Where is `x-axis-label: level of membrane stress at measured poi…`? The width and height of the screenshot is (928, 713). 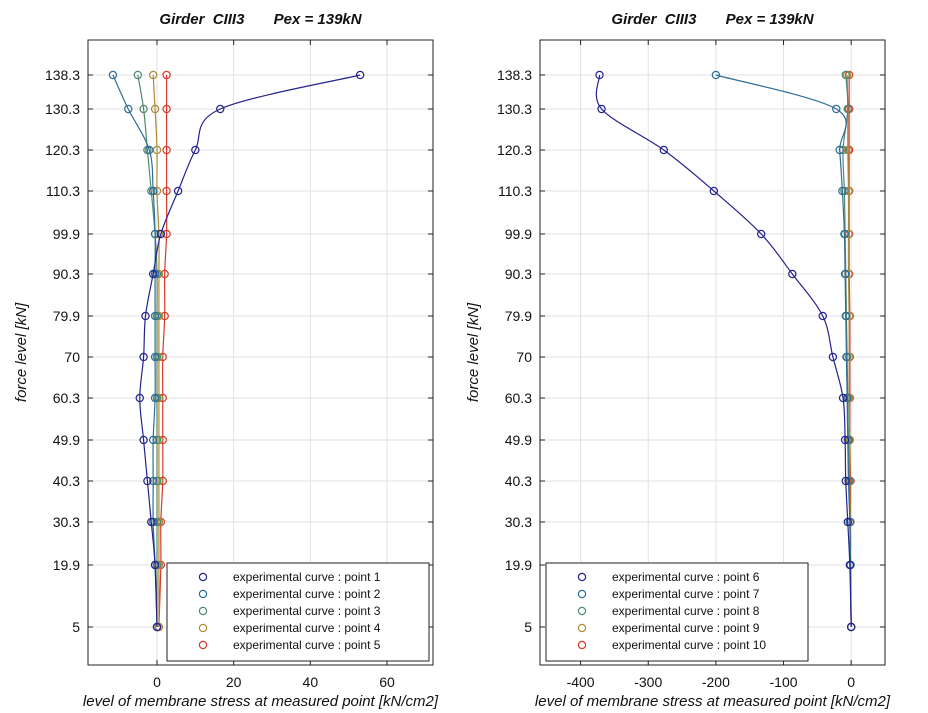 x-axis-label: level of membrane stress at measured poi… is located at coordinates (261, 701).